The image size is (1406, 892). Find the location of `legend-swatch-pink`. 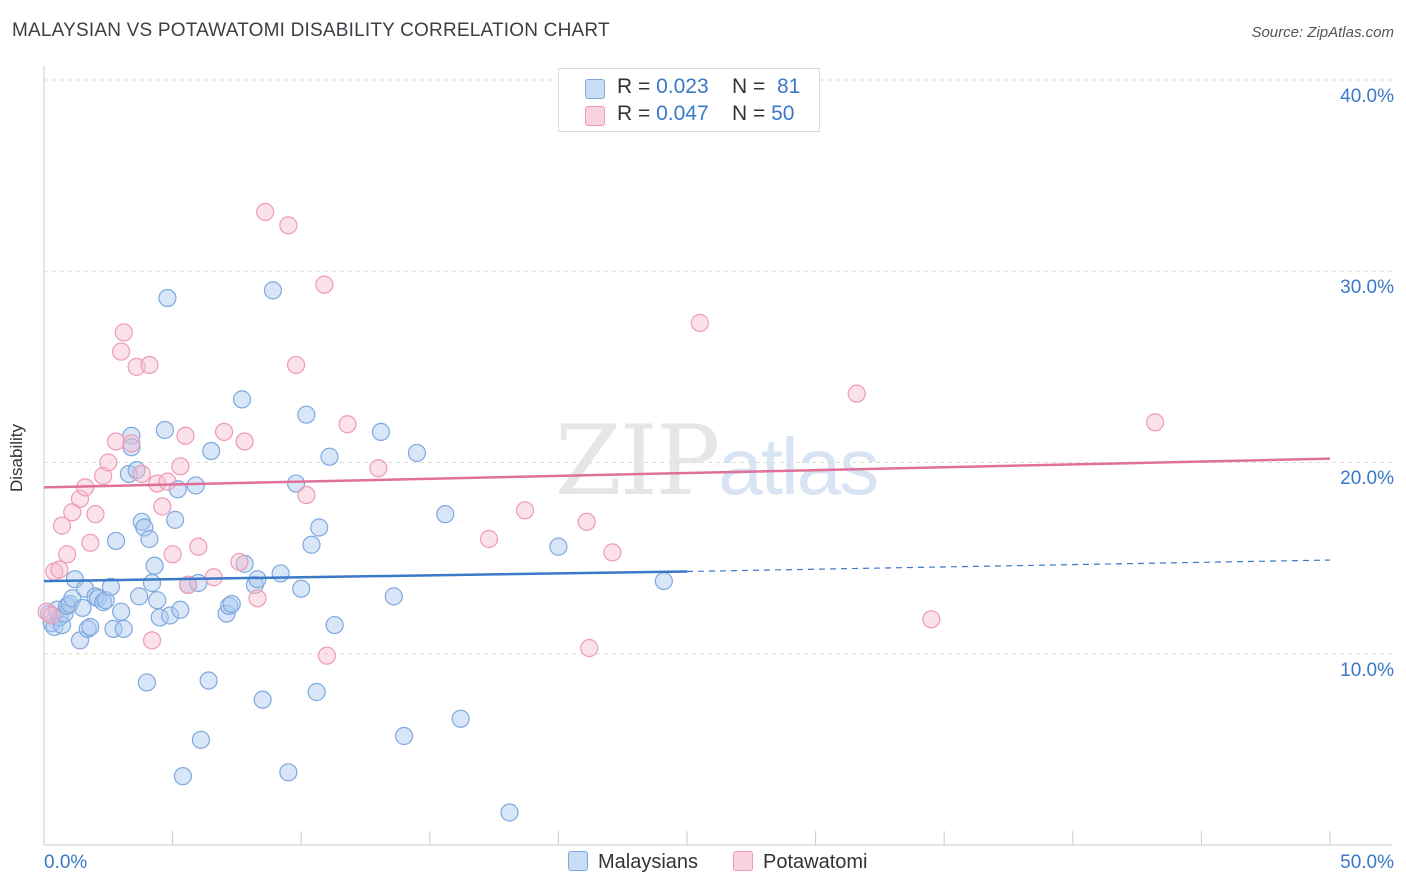

legend-swatch-pink is located at coordinates (595, 116).